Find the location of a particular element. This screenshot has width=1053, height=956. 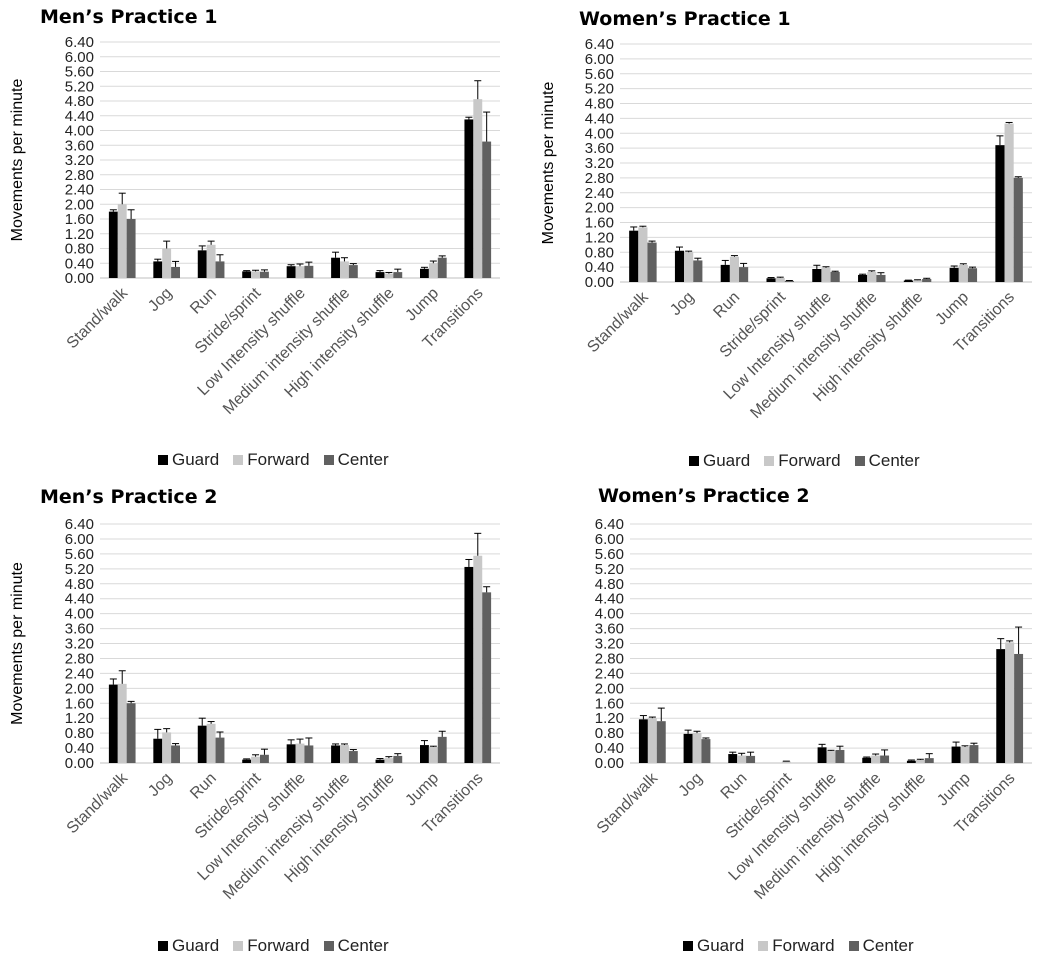

chart-title: Women’s Practice 2 is located at coordinates (704, 496).